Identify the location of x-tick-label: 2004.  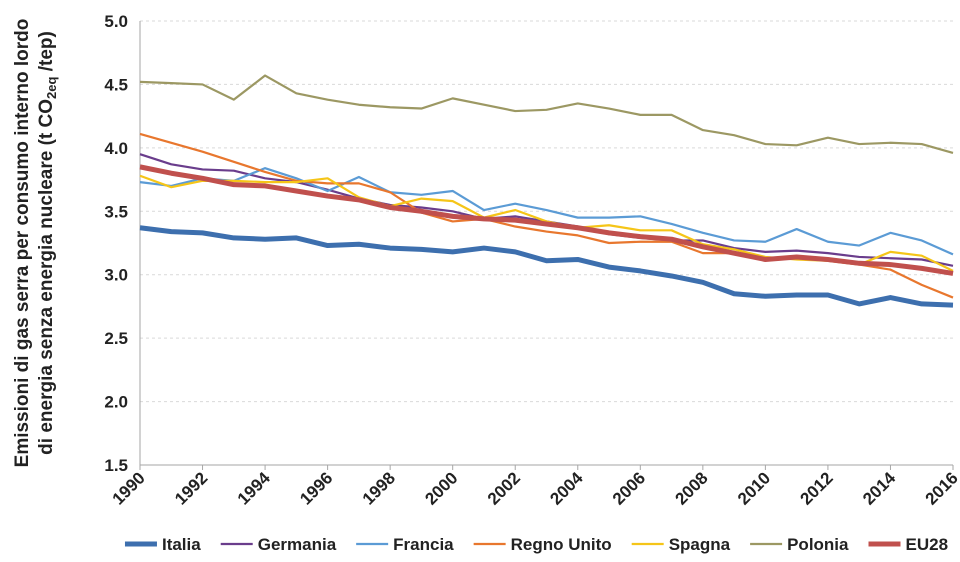
(566, 488).